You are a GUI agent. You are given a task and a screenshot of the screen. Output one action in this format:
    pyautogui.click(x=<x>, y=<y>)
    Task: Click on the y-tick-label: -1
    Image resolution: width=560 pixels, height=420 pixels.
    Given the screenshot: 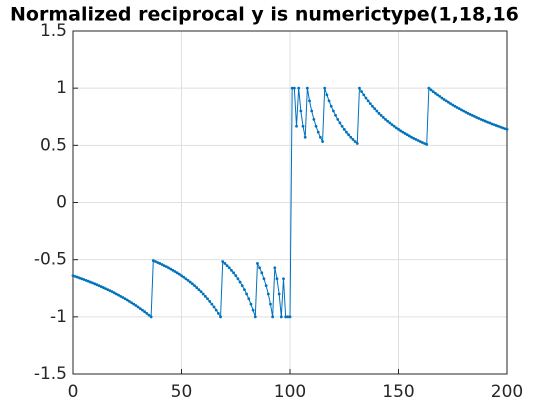 What is the action you would take?
    pyautogui.click(x=58, y=317)
    